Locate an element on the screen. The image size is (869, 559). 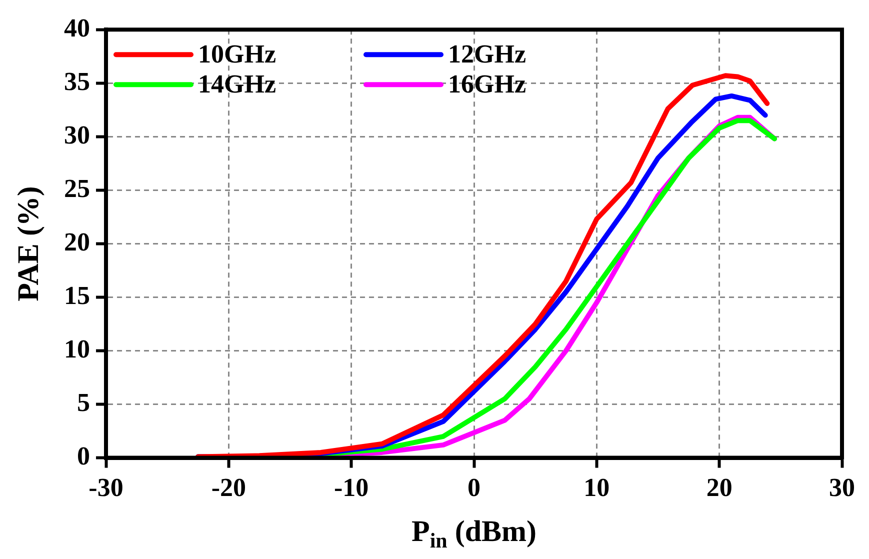
legend-label: 16GHz is located at coordinates (487, 83).